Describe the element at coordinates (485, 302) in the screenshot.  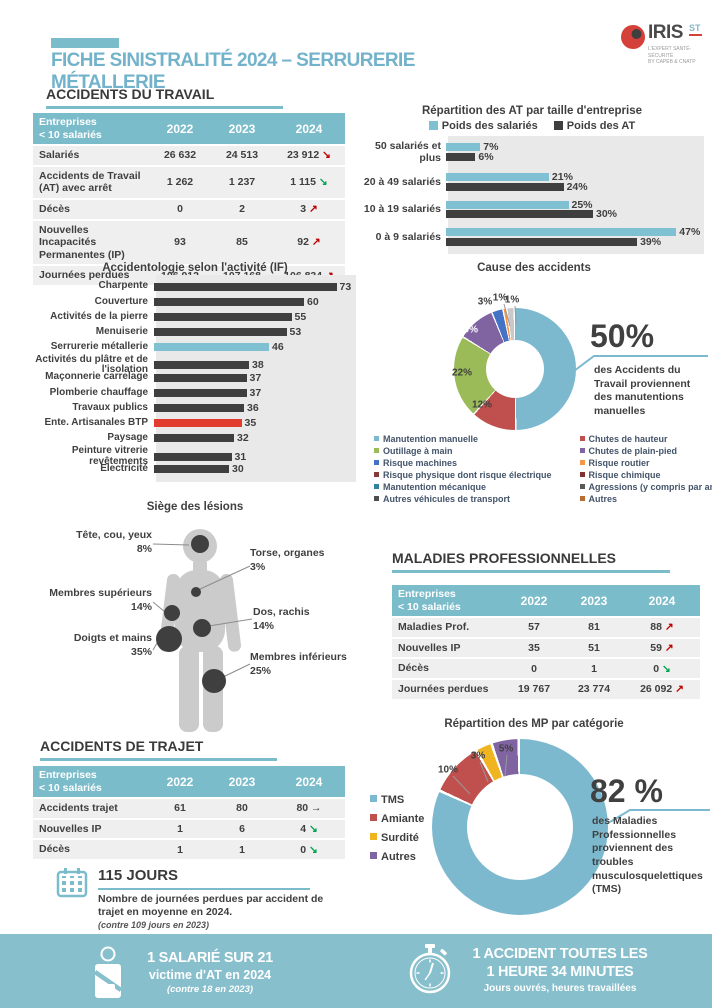
I see `donut-value-label: 3%` at that location.